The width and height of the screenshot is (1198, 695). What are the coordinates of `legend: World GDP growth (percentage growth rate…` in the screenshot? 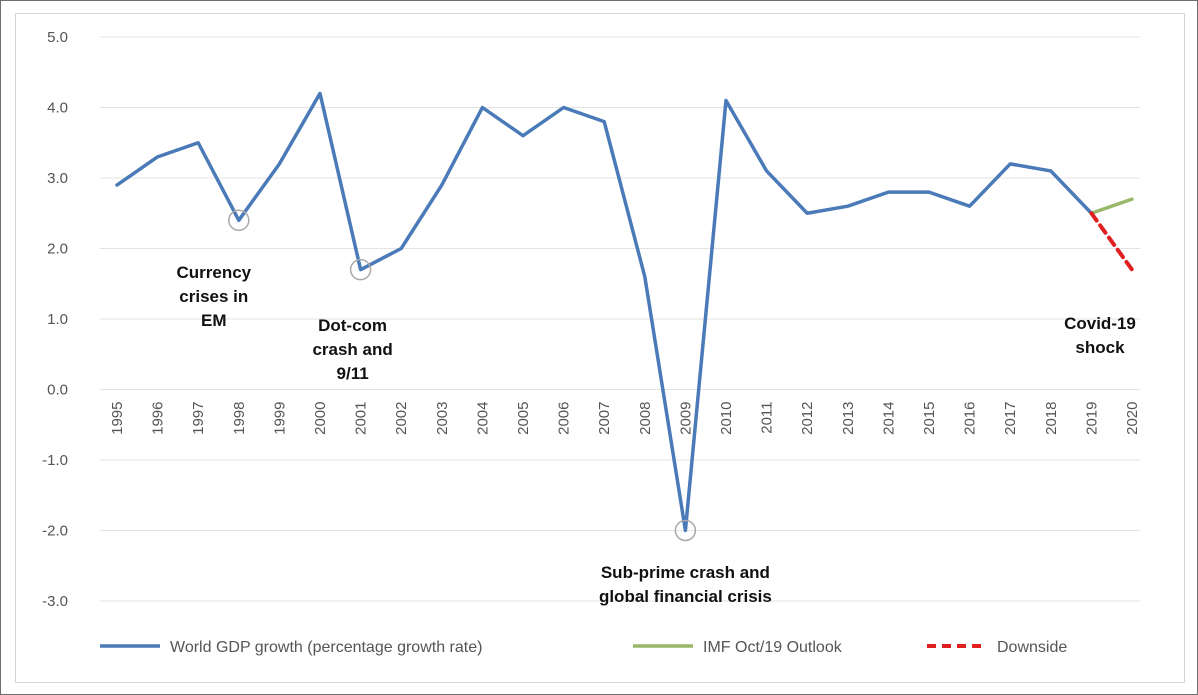 It's located at (583, 647).